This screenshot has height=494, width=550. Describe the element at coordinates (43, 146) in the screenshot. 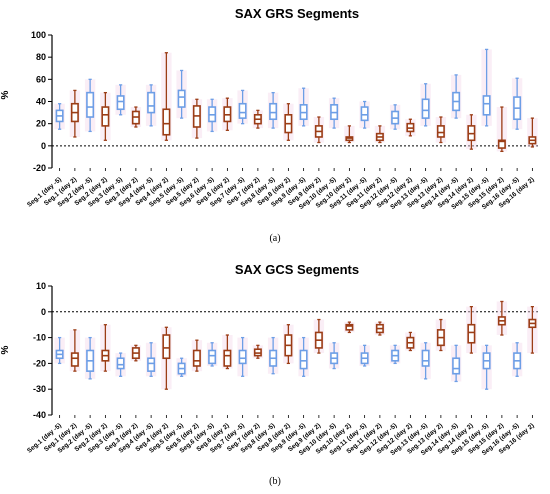

I see `grs-y-tick-label: 0` at that location.